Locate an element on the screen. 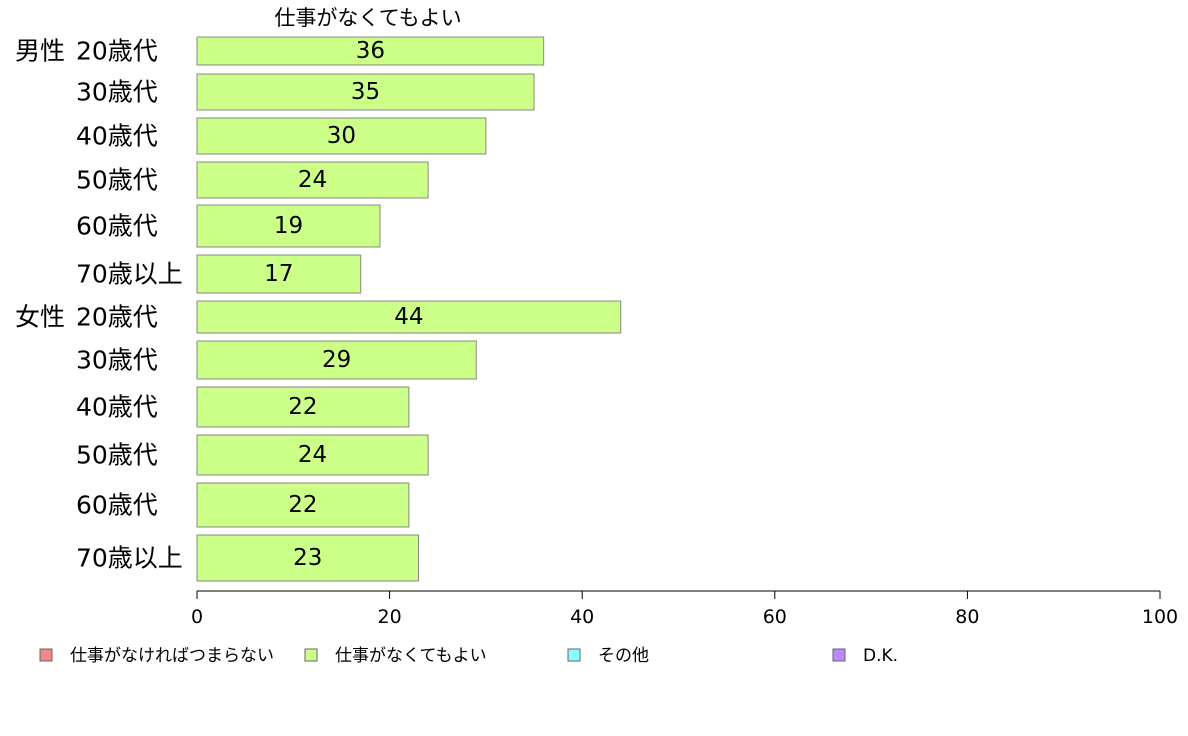  bar-value-label: 35 is located at coordinates (365, 92).